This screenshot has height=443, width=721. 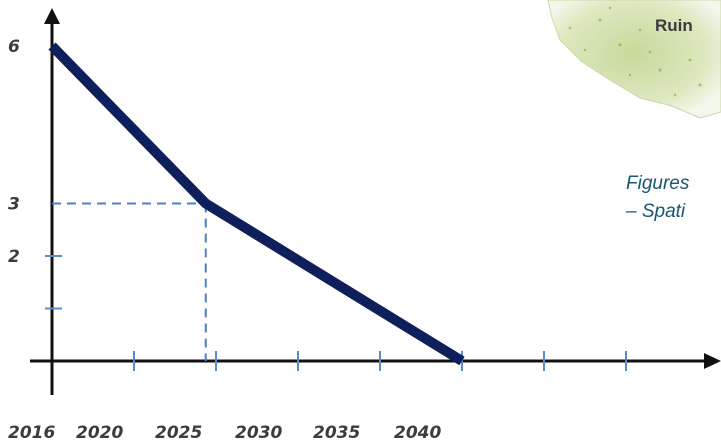 What do you see at coordinates (14, 47) in the screenshot?
I see `y-tick-label: 6` at bounding box center [14, 47].